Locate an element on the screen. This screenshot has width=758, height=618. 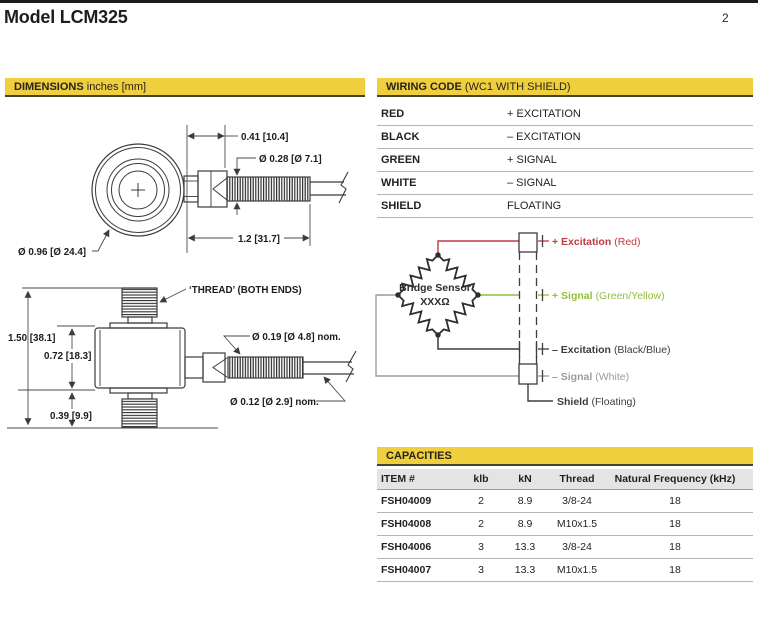
dimensions-subtitle: inches [mm] is located at coordinates (115, 87).